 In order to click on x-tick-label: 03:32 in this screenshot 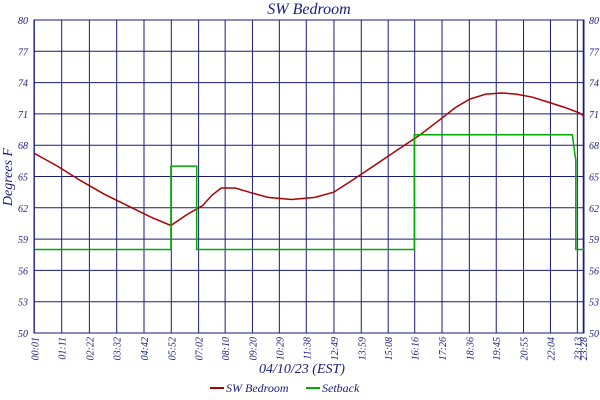, I will do `click(118, 348)`.